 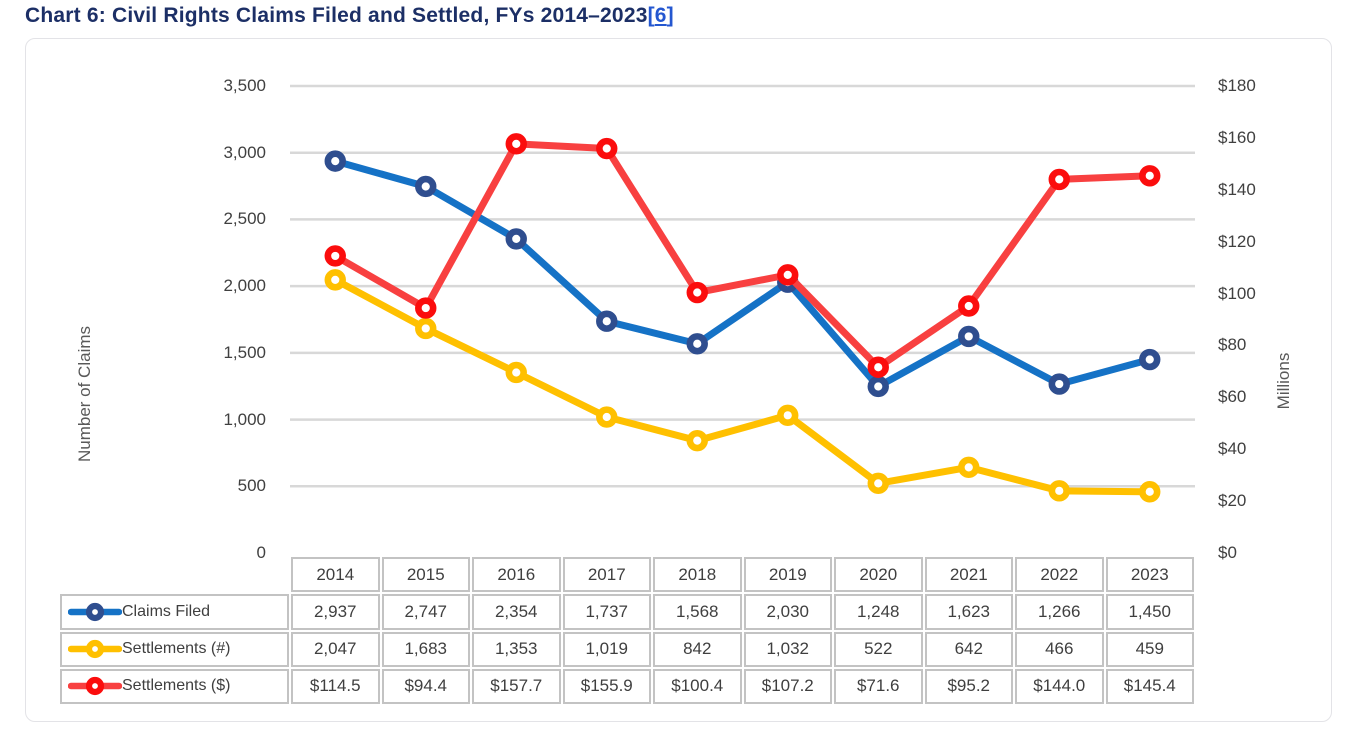 What do you see at coordinates (1237, 189) in the screenshot?
I see `right-axis-tick-label: $140` at bounding box center [1237, 189].